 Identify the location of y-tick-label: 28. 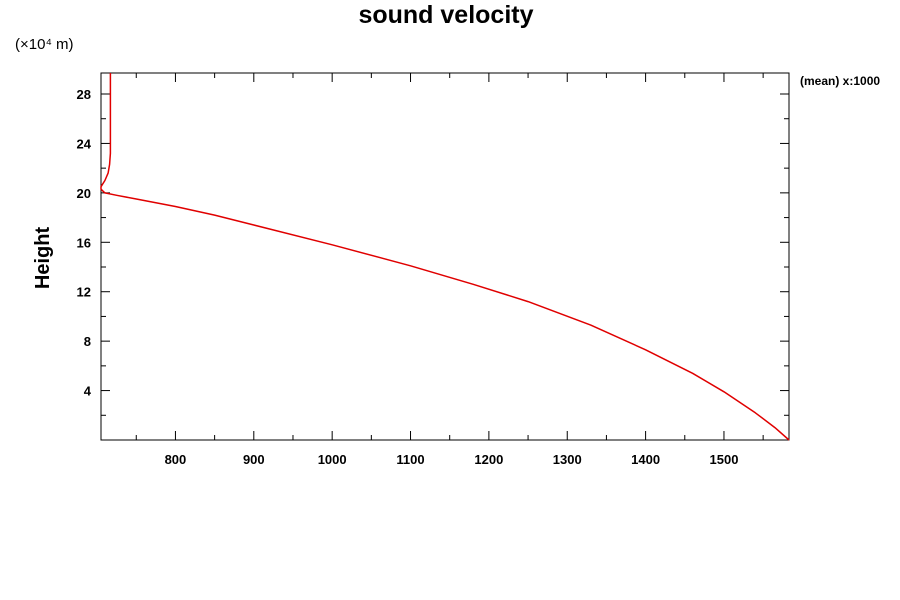
(84, 94).